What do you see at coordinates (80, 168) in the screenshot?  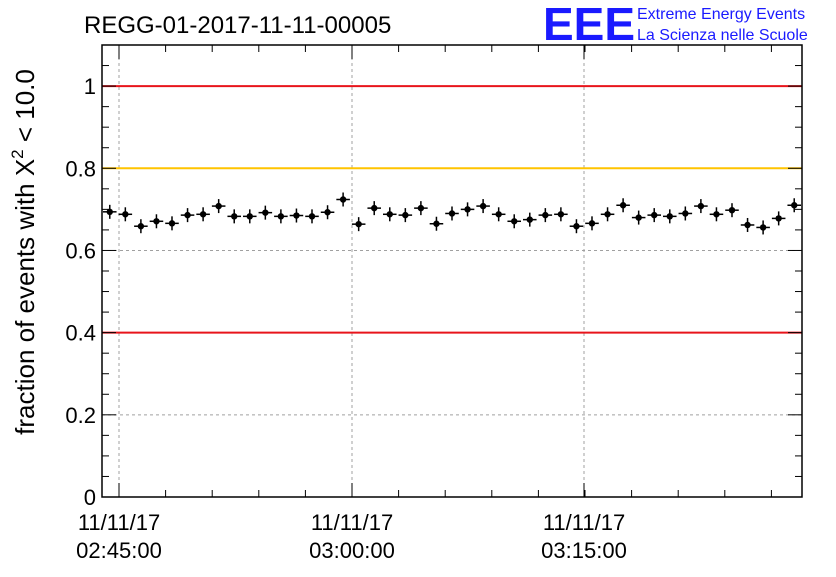 I see `y-tick-label: 0.8` at bounding box center [80, 168].